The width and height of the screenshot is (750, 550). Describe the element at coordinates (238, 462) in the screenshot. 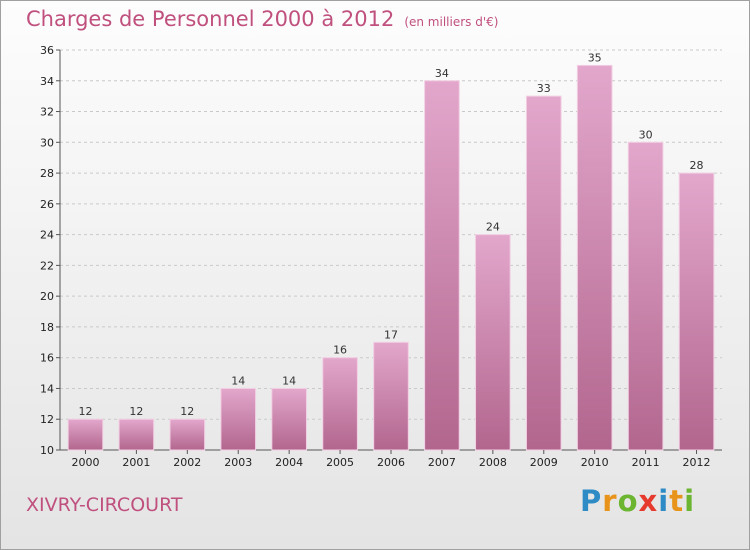

I see `x-tick-label: 2003` at that location.